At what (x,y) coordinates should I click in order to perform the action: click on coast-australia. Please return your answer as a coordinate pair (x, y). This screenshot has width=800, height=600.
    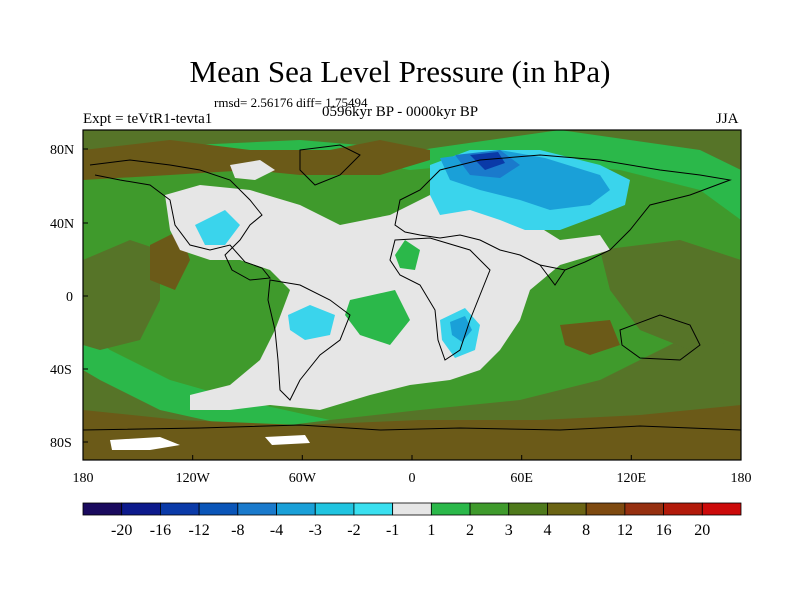
    Looking at the image, I should click on (660, 337).